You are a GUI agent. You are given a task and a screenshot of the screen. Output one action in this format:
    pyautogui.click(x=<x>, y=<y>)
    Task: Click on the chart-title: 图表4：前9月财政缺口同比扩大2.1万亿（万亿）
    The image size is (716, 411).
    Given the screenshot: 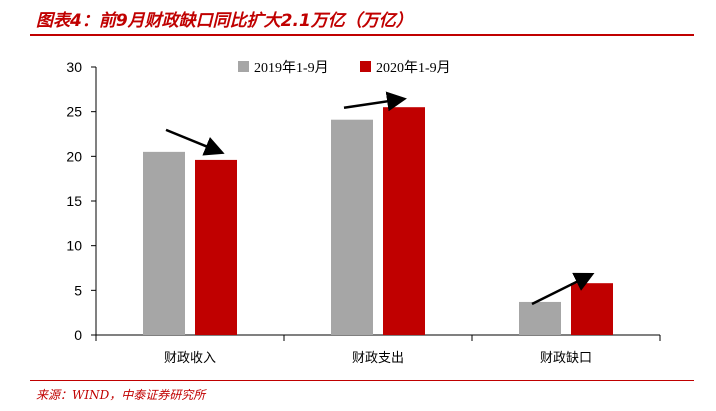 What is the action you would take?
    pyautogui.click(x=224, y=21)
    